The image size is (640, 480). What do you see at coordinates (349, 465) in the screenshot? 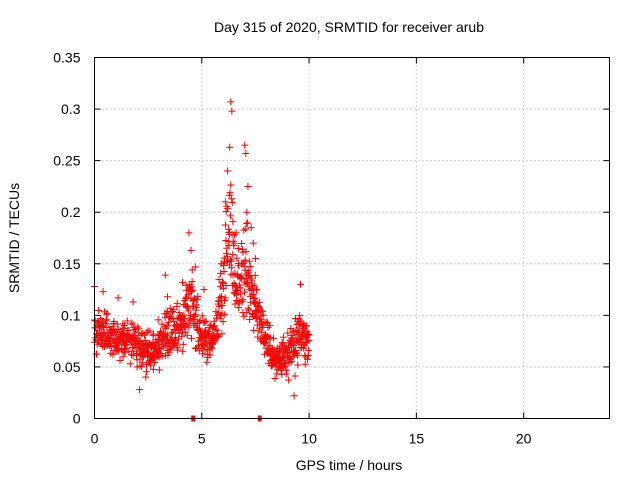
I see `x-axis-label: GPS time / hours` at bounding box center [349, 465].